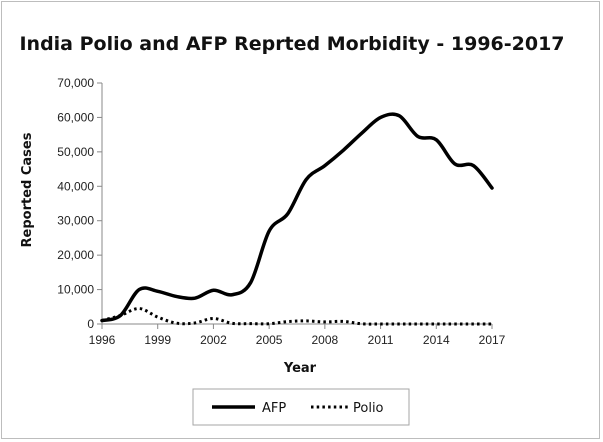 This screenshot has width=603, height=442. Describe the element at coordinates (436, 340) in the screenshot. I see `x-tick-label: 2014` at that location.